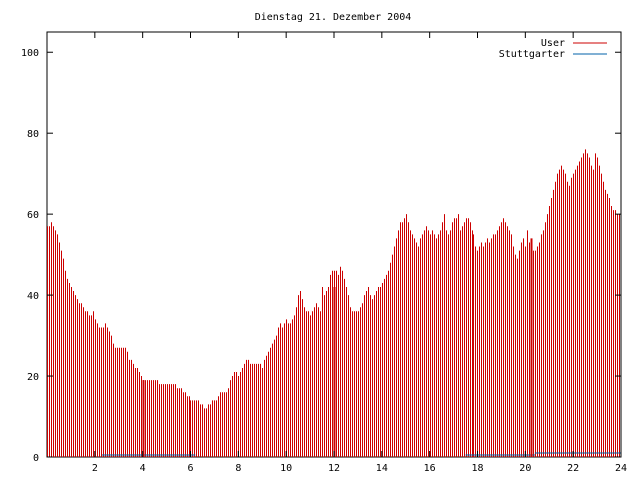  I want to click on x-tick-label: 18, so click(477, 468).